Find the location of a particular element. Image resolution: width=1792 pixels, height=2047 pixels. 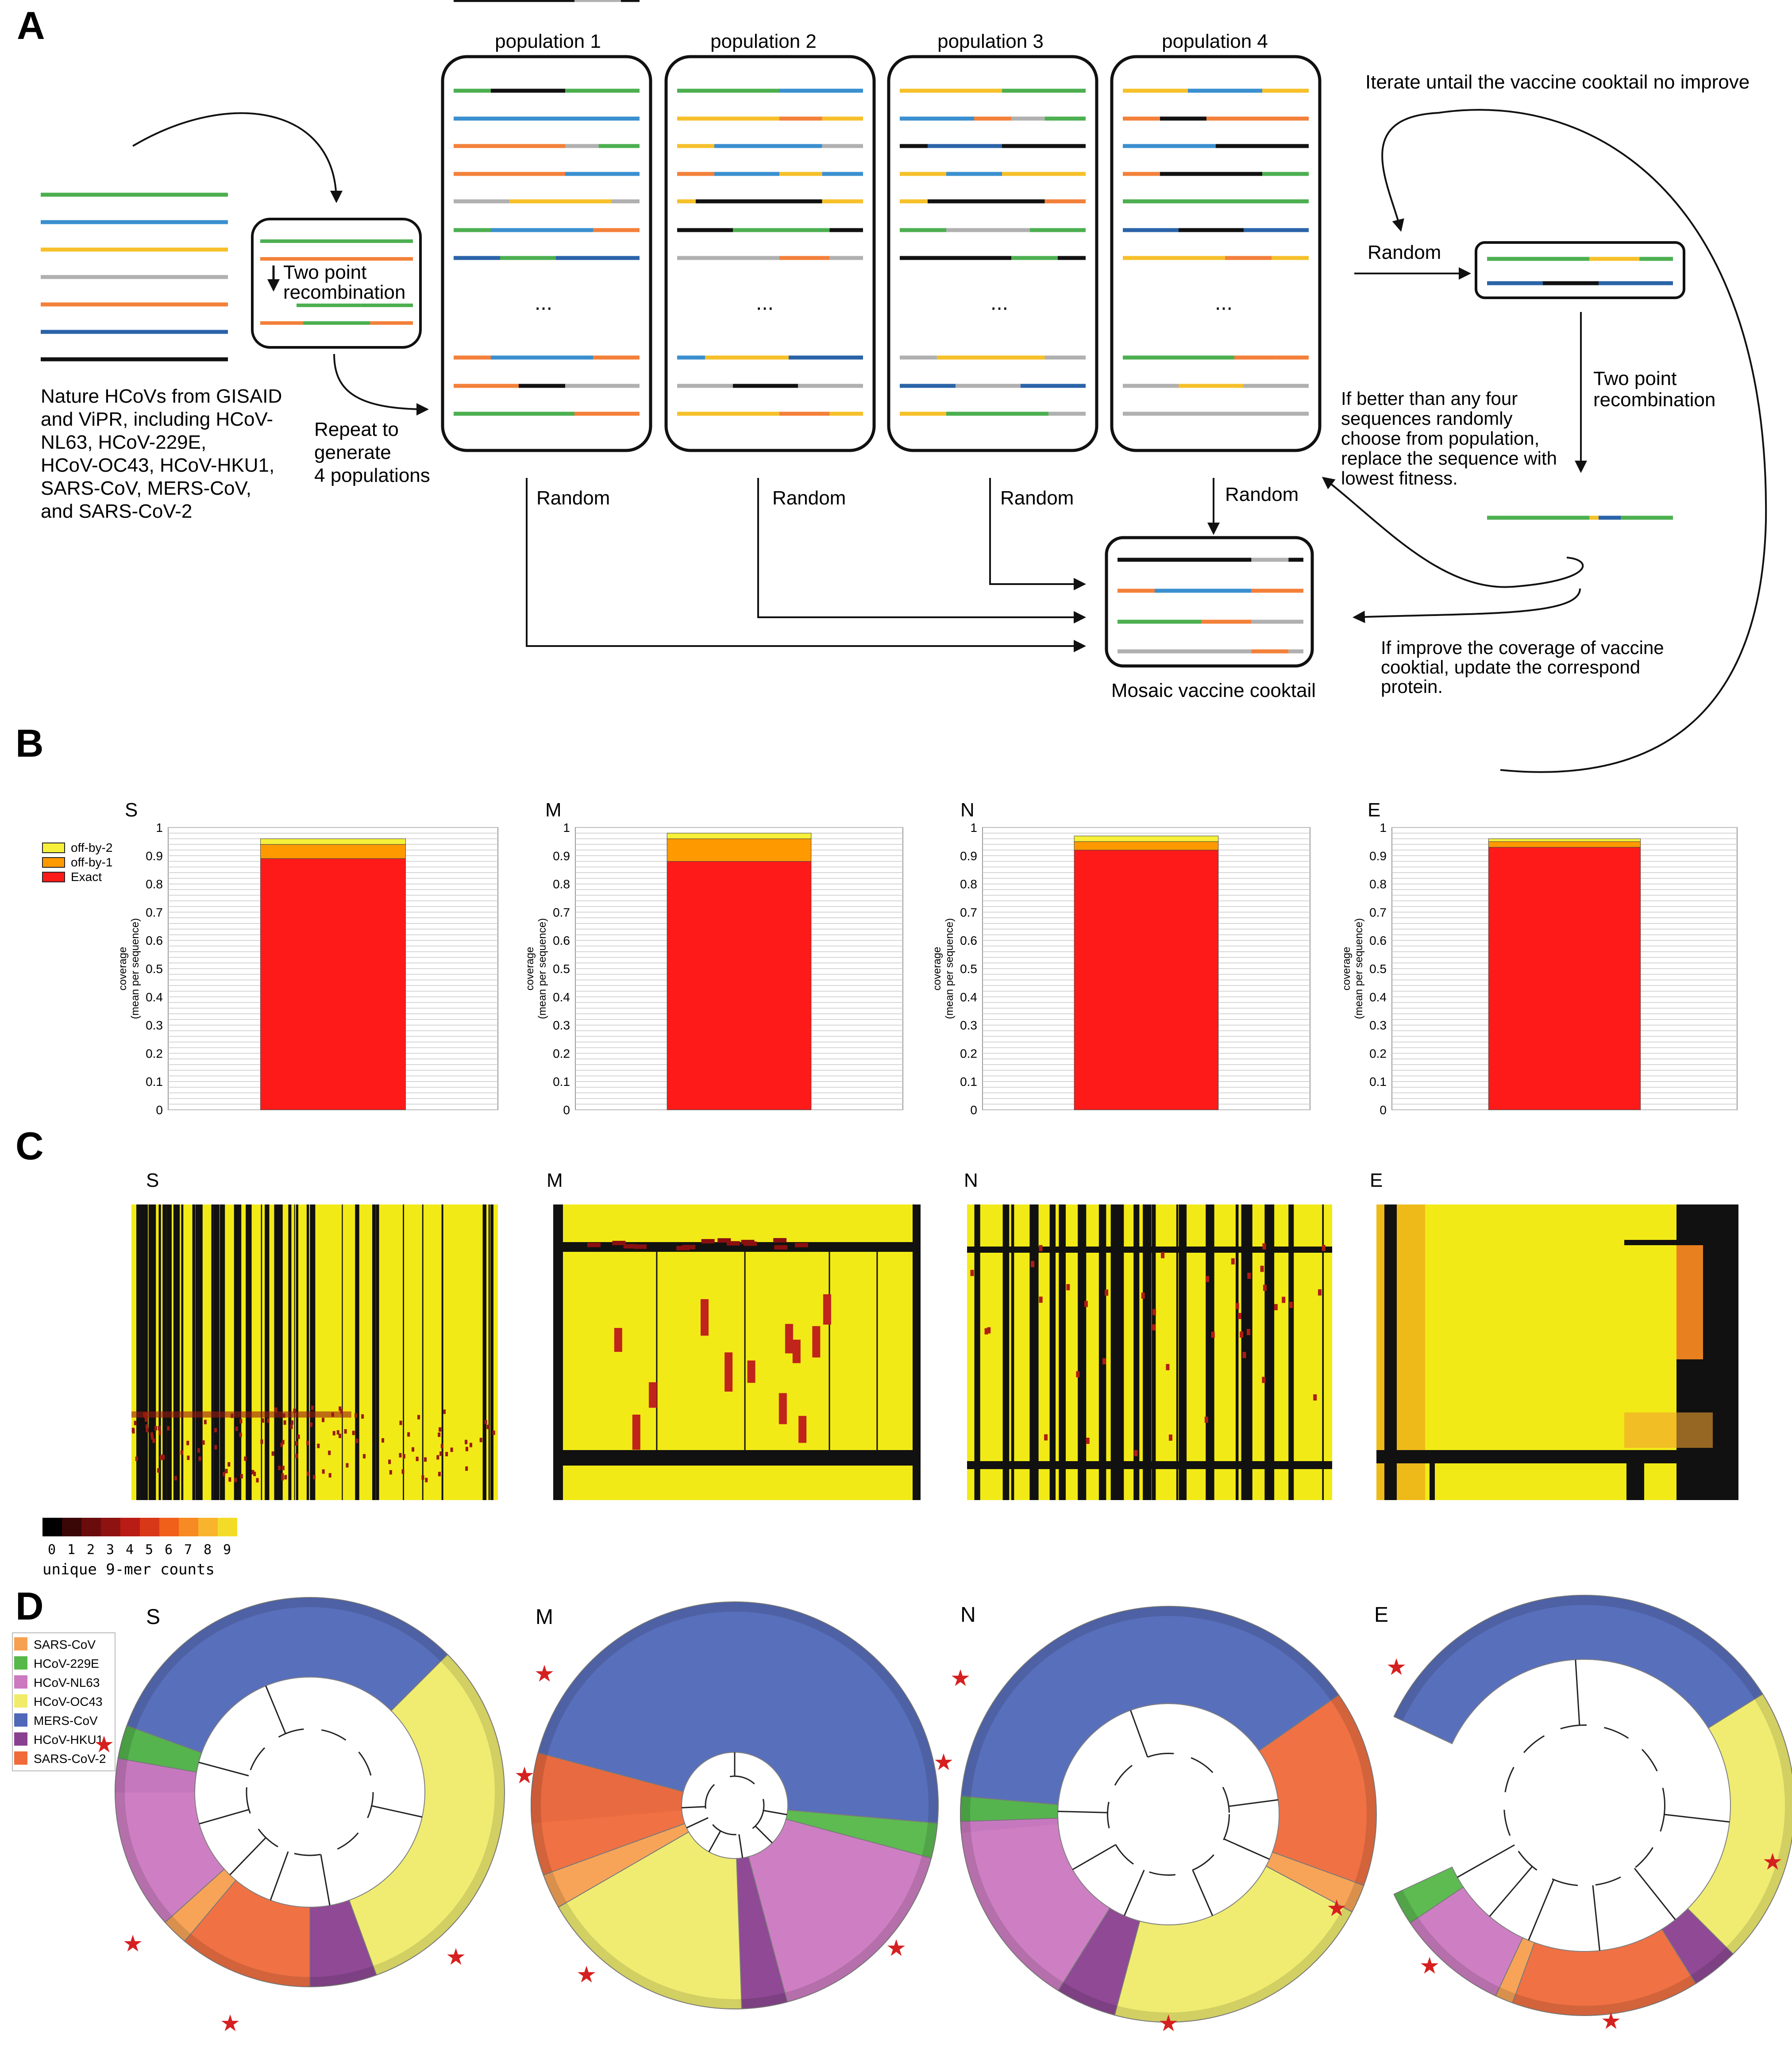

y-tick-label: 0.2 is located at coordinates (561, 1053).